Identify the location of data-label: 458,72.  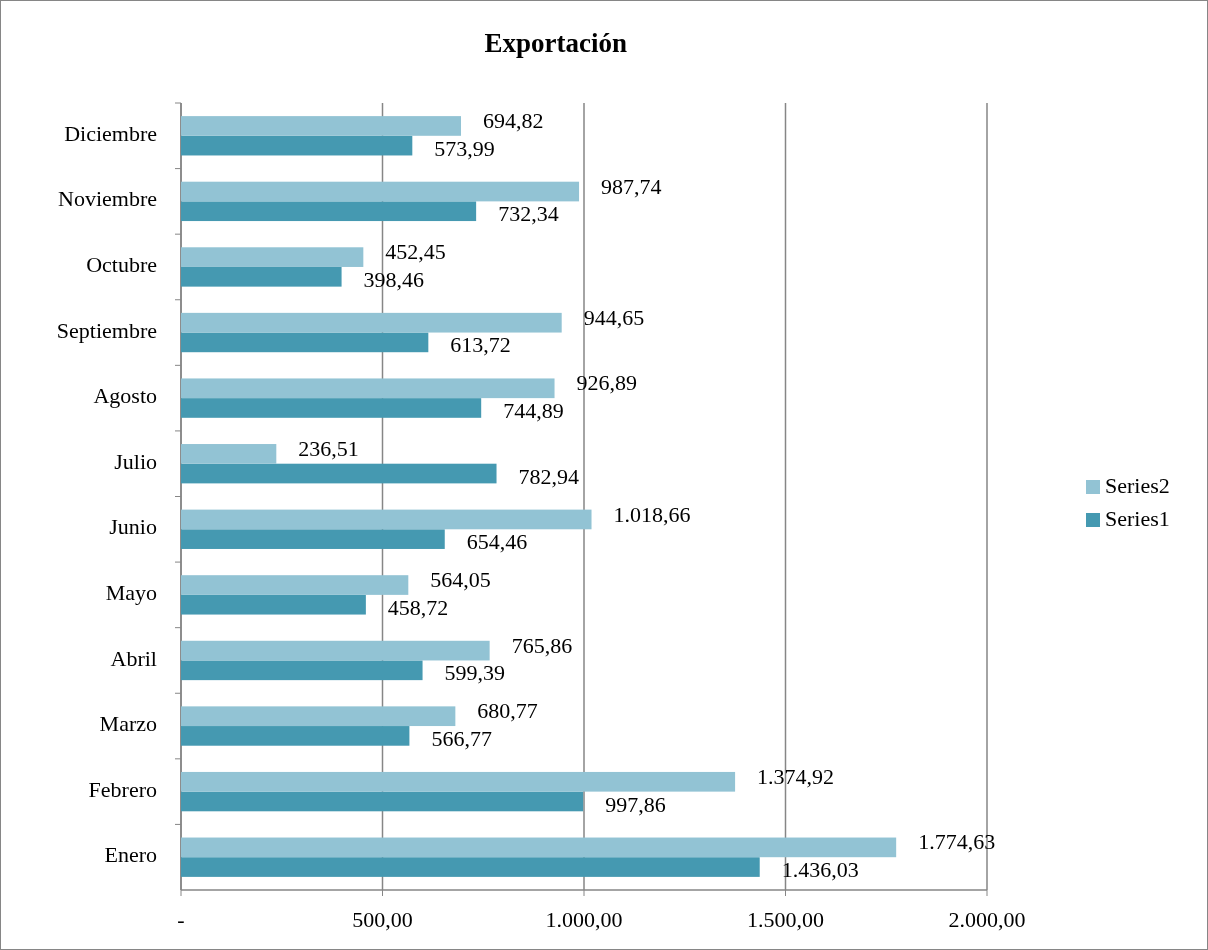
(418, 607).